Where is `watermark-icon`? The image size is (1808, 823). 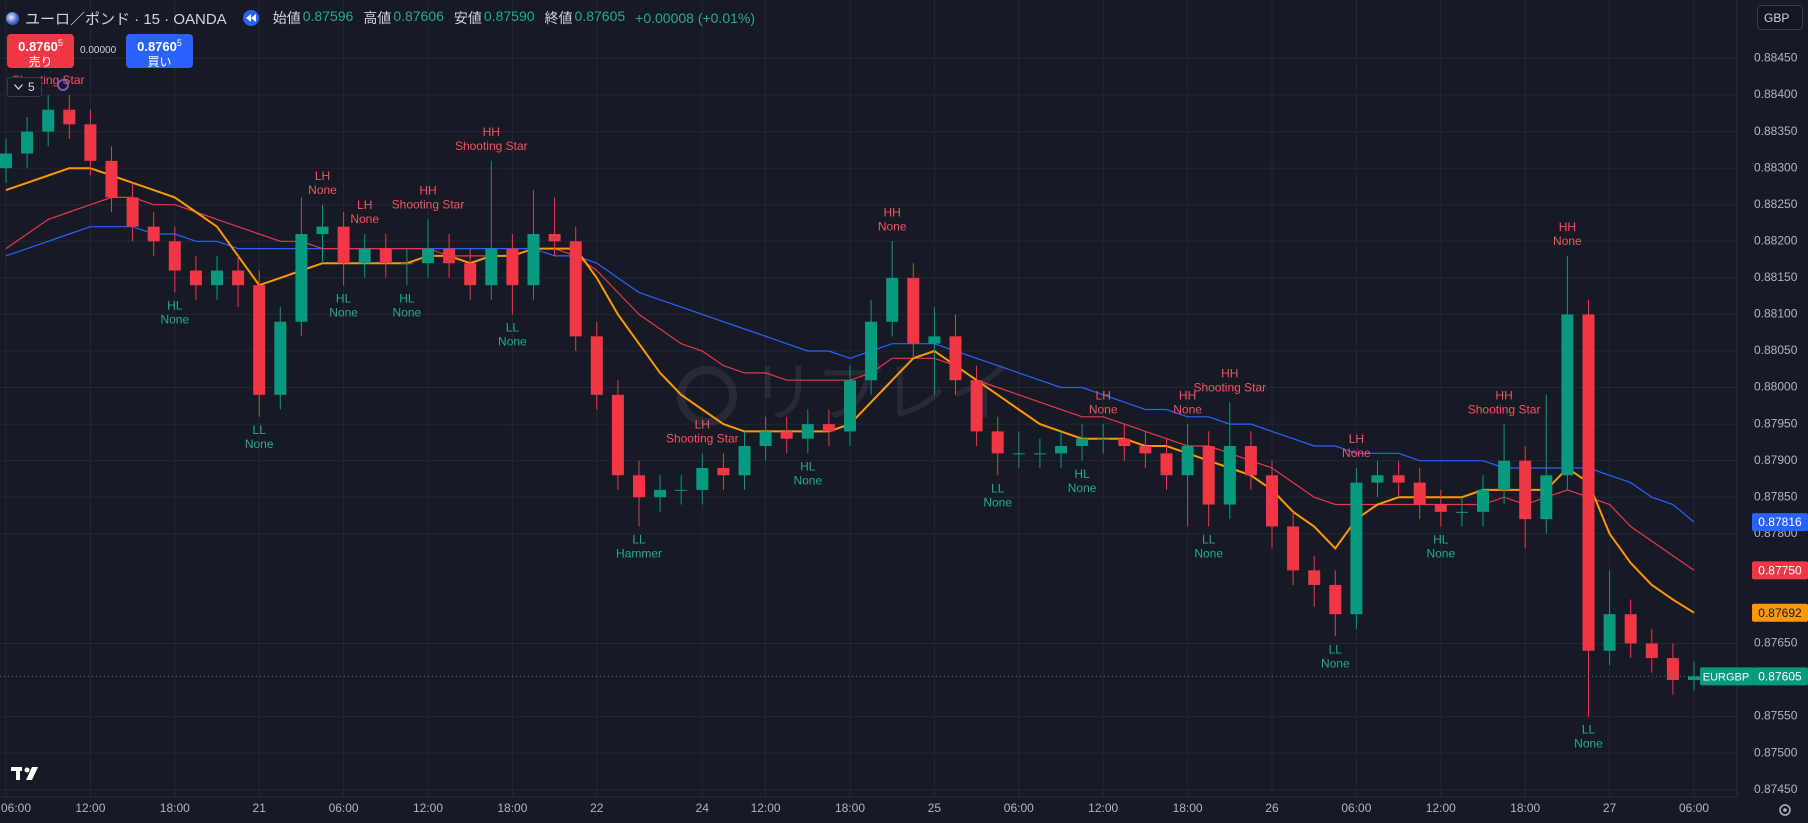
watermark-icon is located at coordinates (707, 396).